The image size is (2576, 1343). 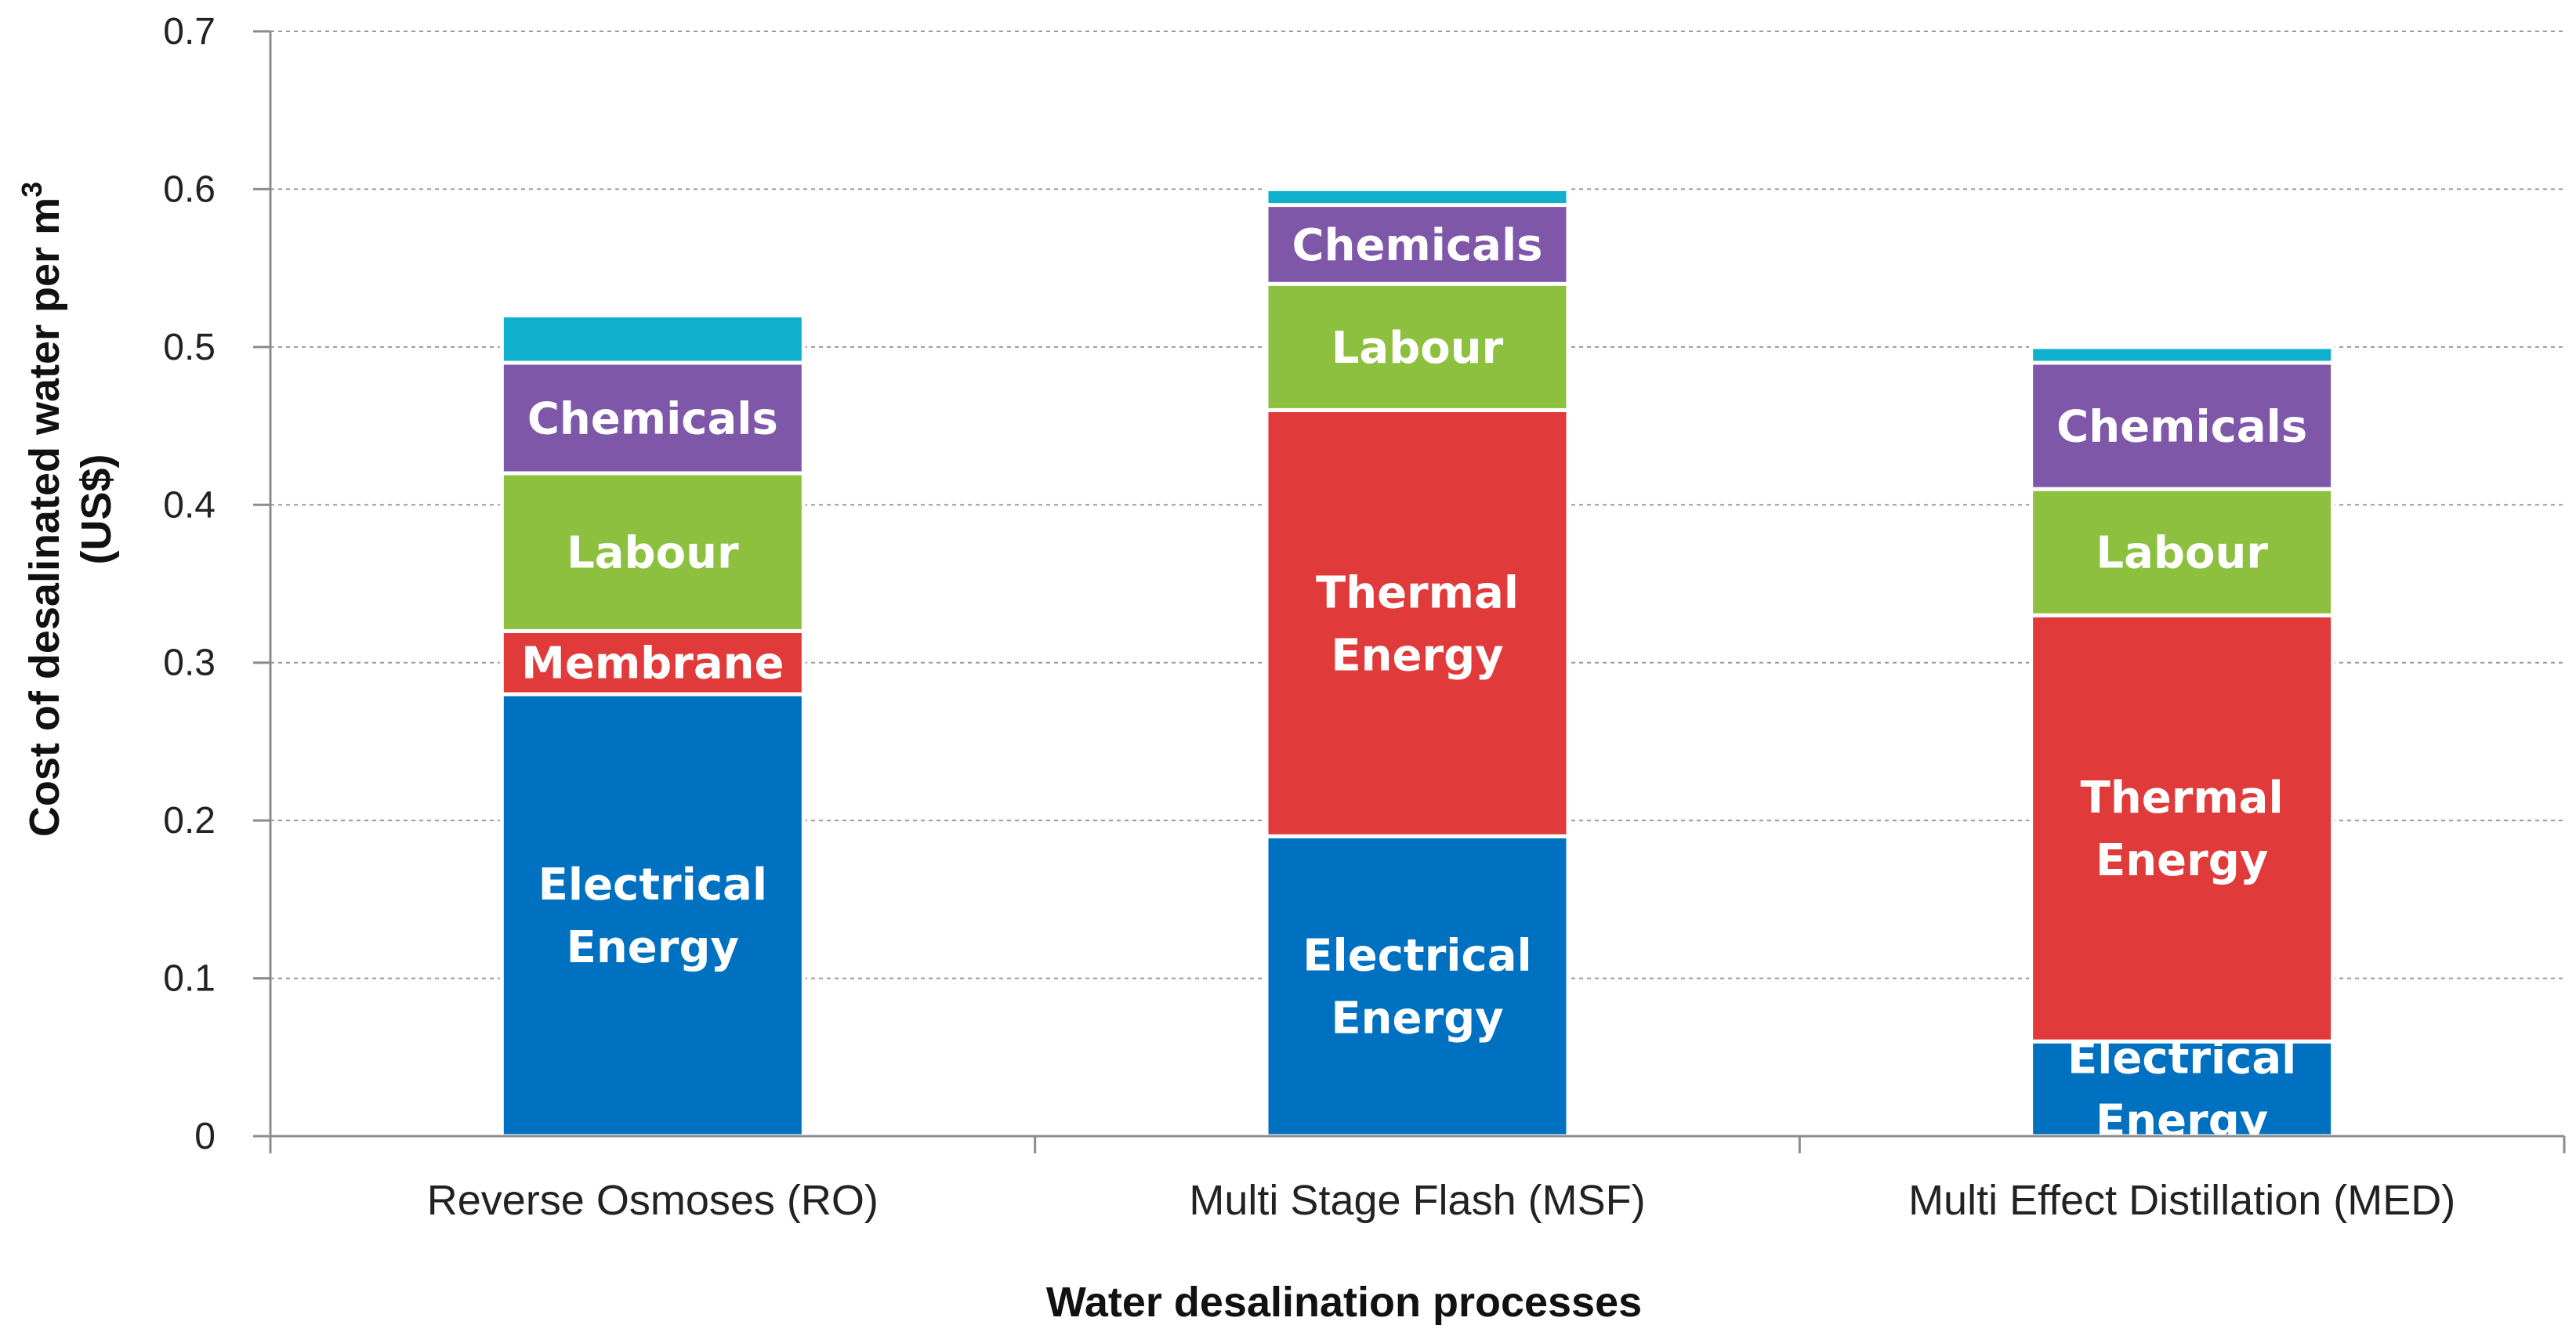 I want to click on svg-text:Cost of desalinated water per: Cost of desalinated water per m3, so click(x=42, y=510).